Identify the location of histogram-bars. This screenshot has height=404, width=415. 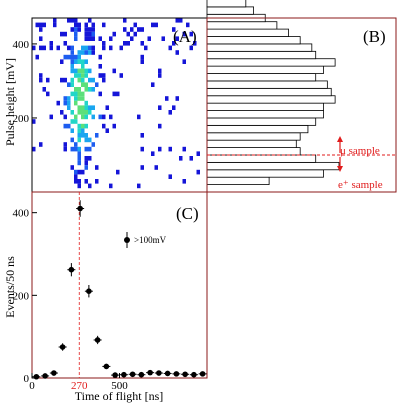
(273, 92).